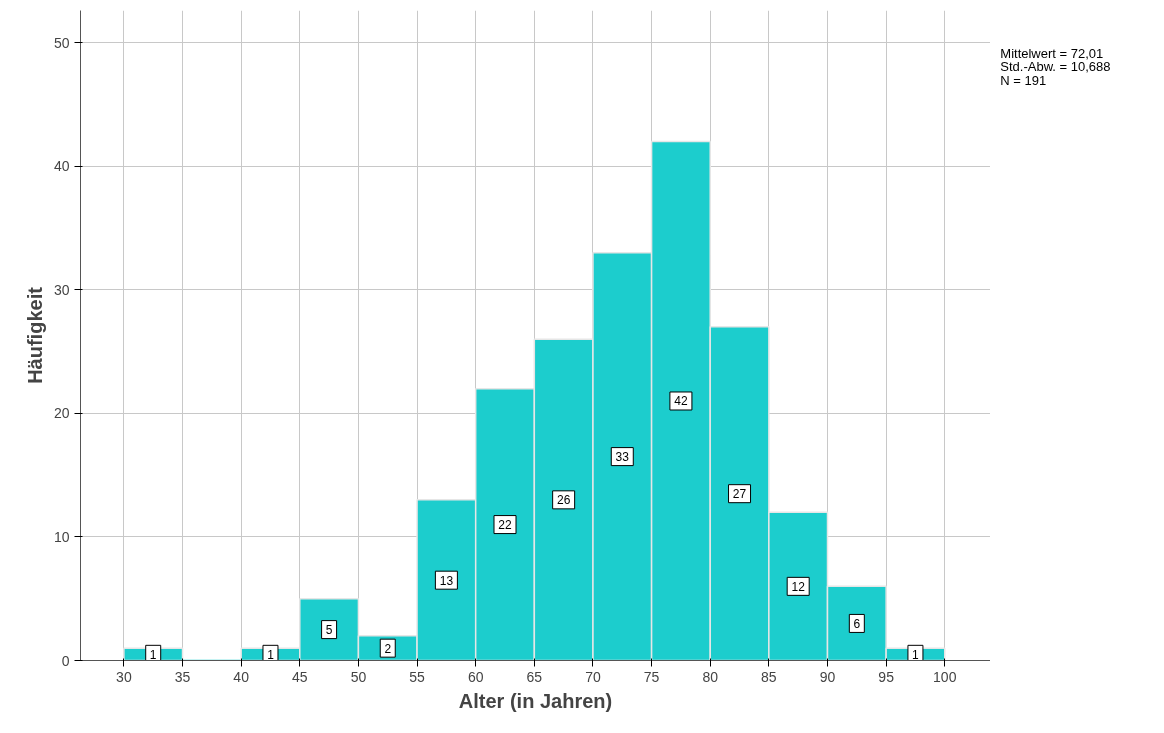  What do you see at coordinates (681, 401) in the screenshot?
I see `data-label: 42` at bounding box center [681, 401].